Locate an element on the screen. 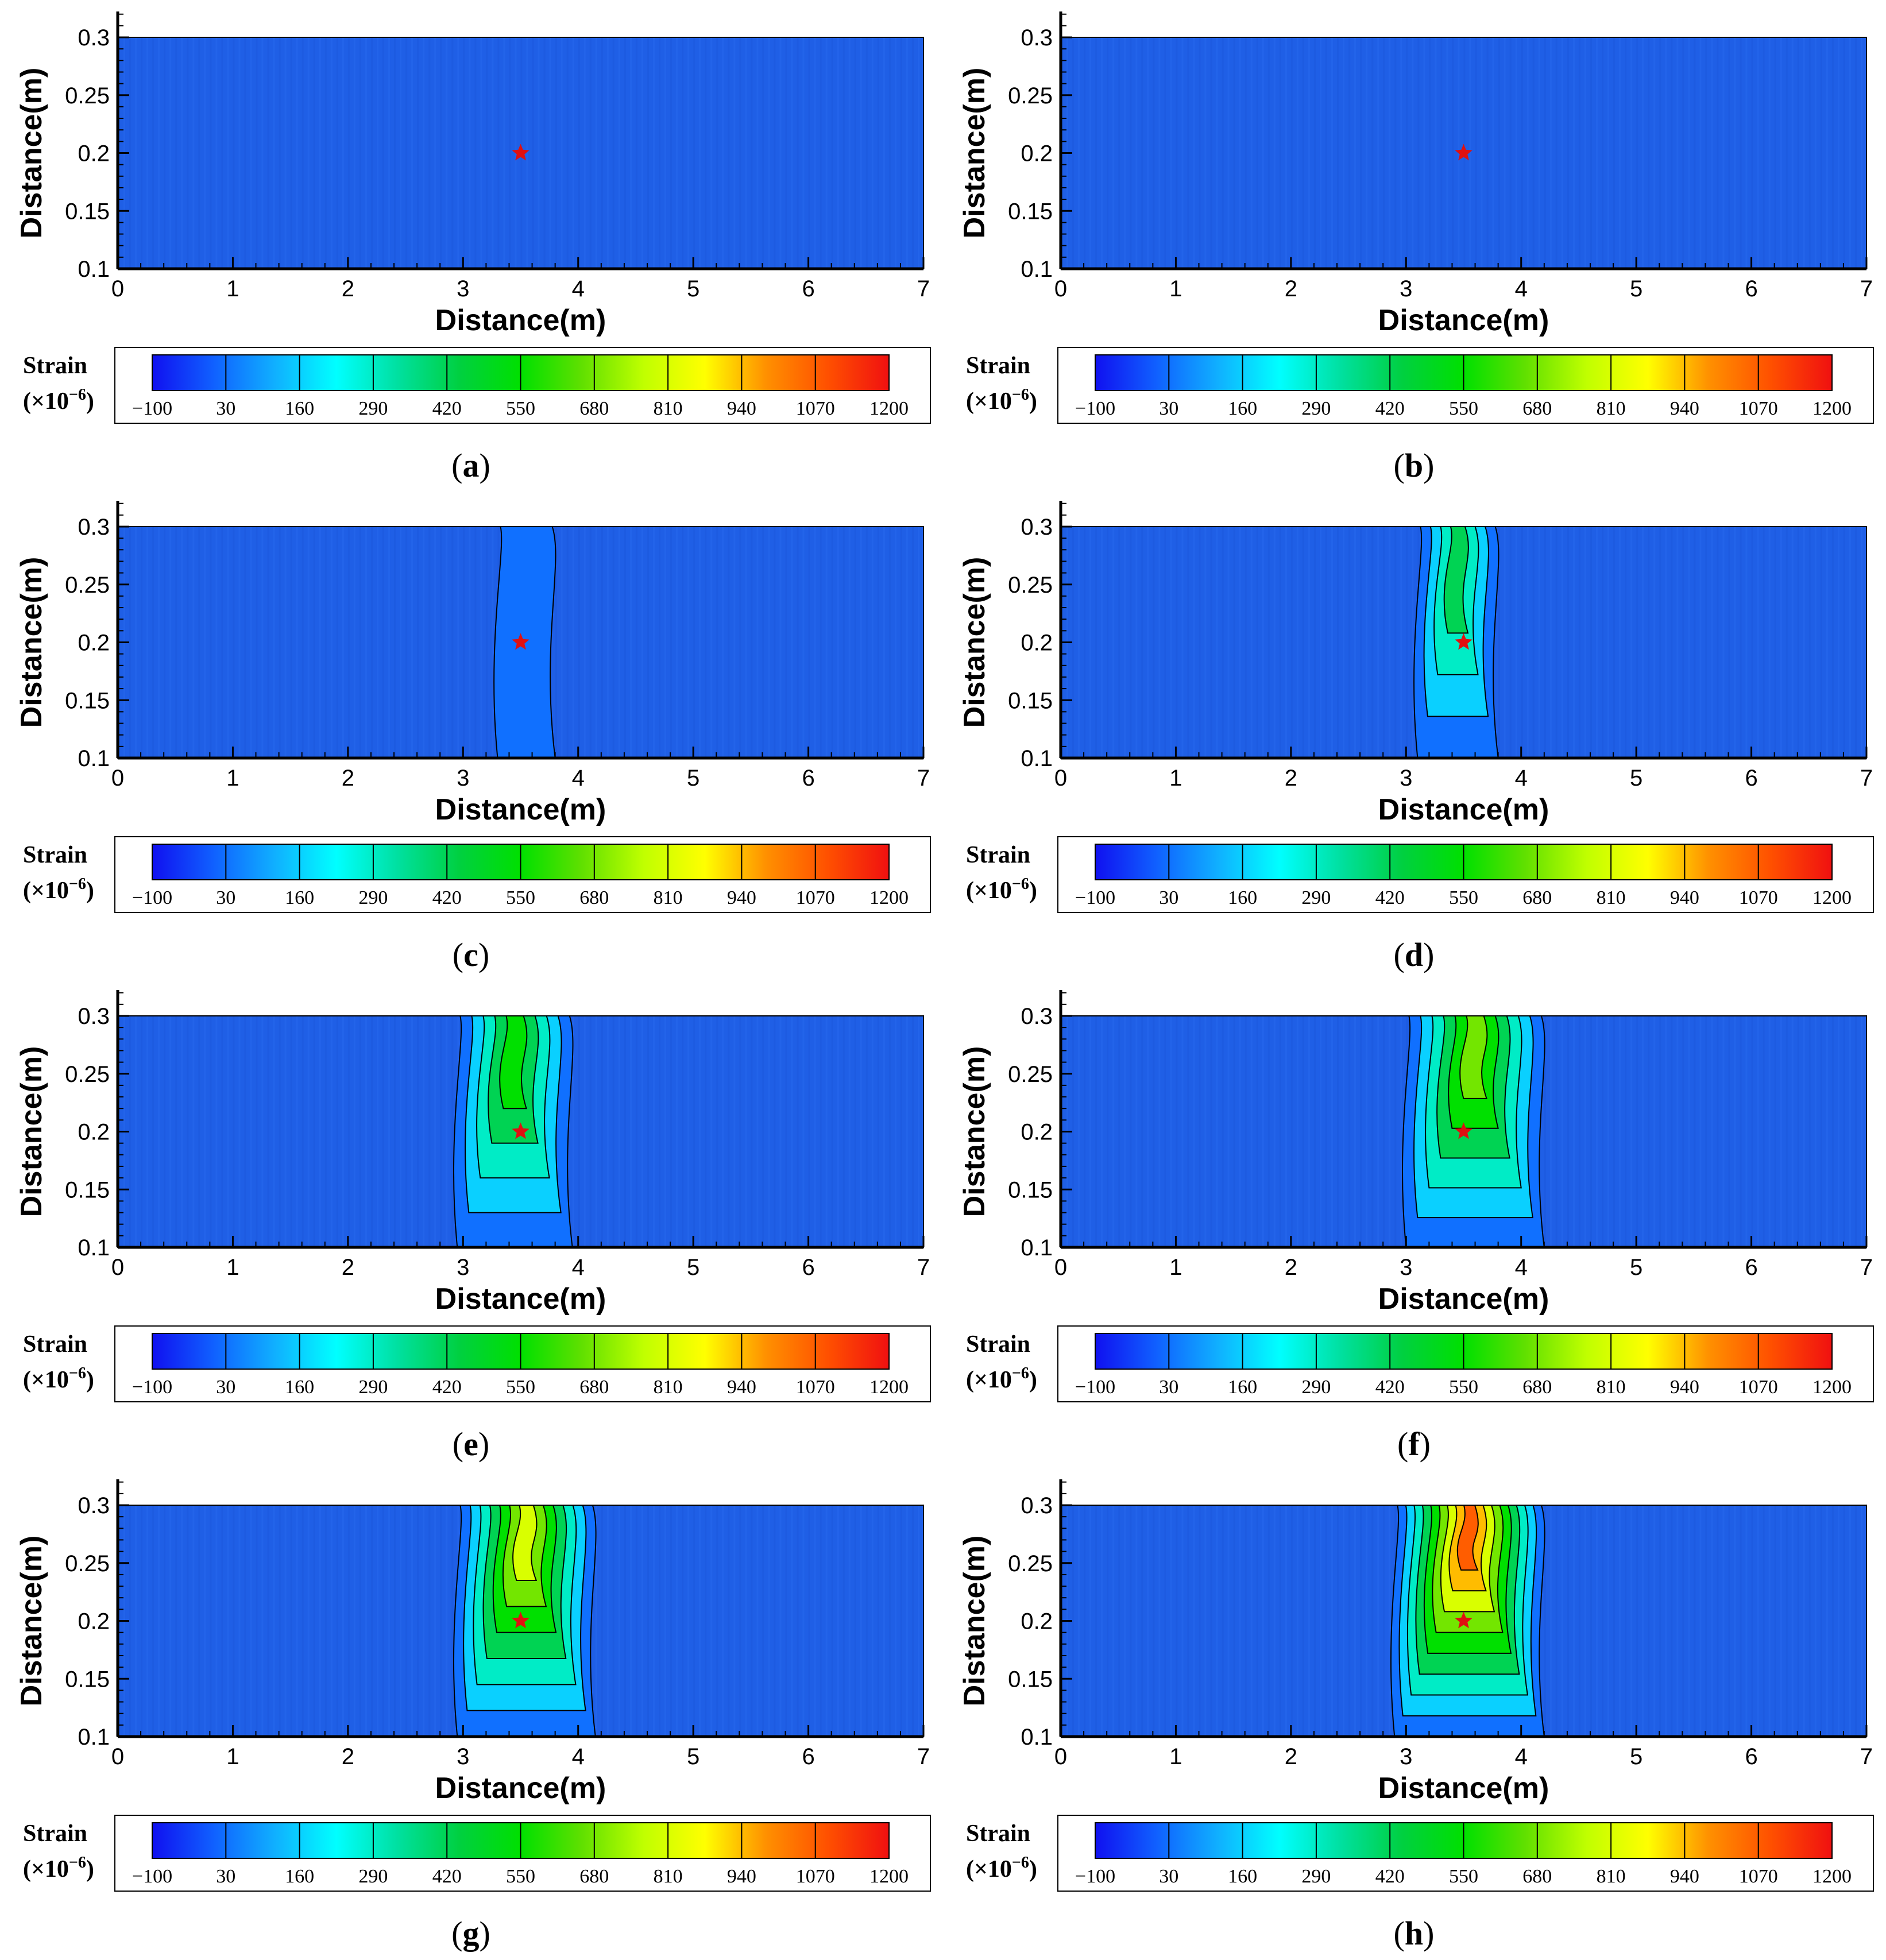 The height and width of the screenshot is (1960, 1886). x-tick-label: 0 is located at coordinates (1060, 1268).